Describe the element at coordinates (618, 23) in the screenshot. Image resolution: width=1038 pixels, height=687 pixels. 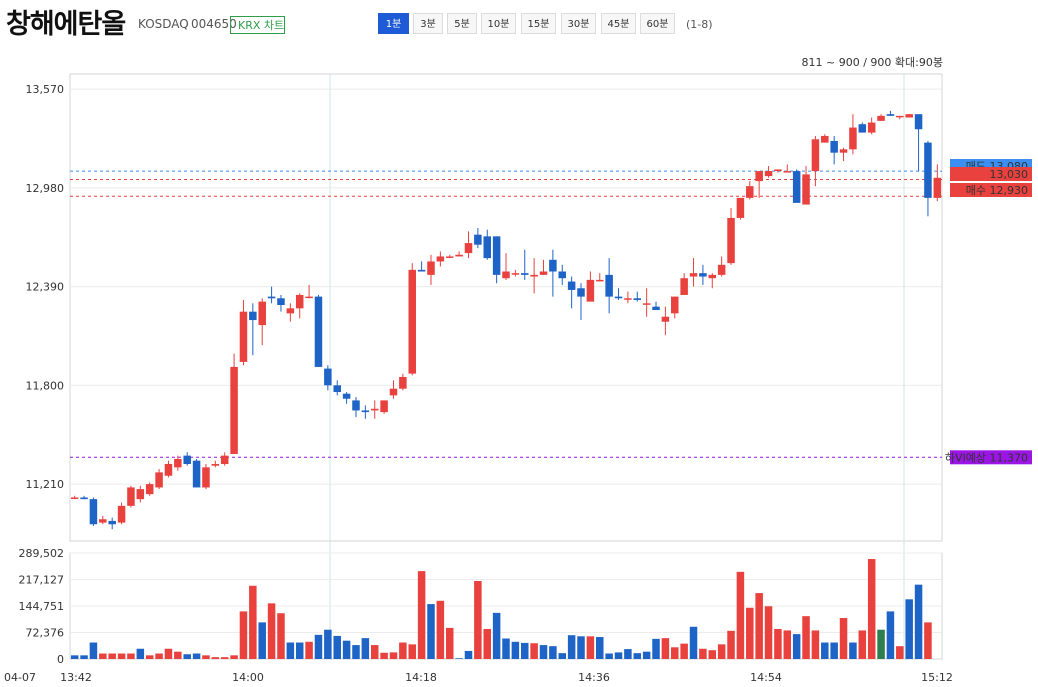
I see `timeframe-button-7: 45분` at that location.